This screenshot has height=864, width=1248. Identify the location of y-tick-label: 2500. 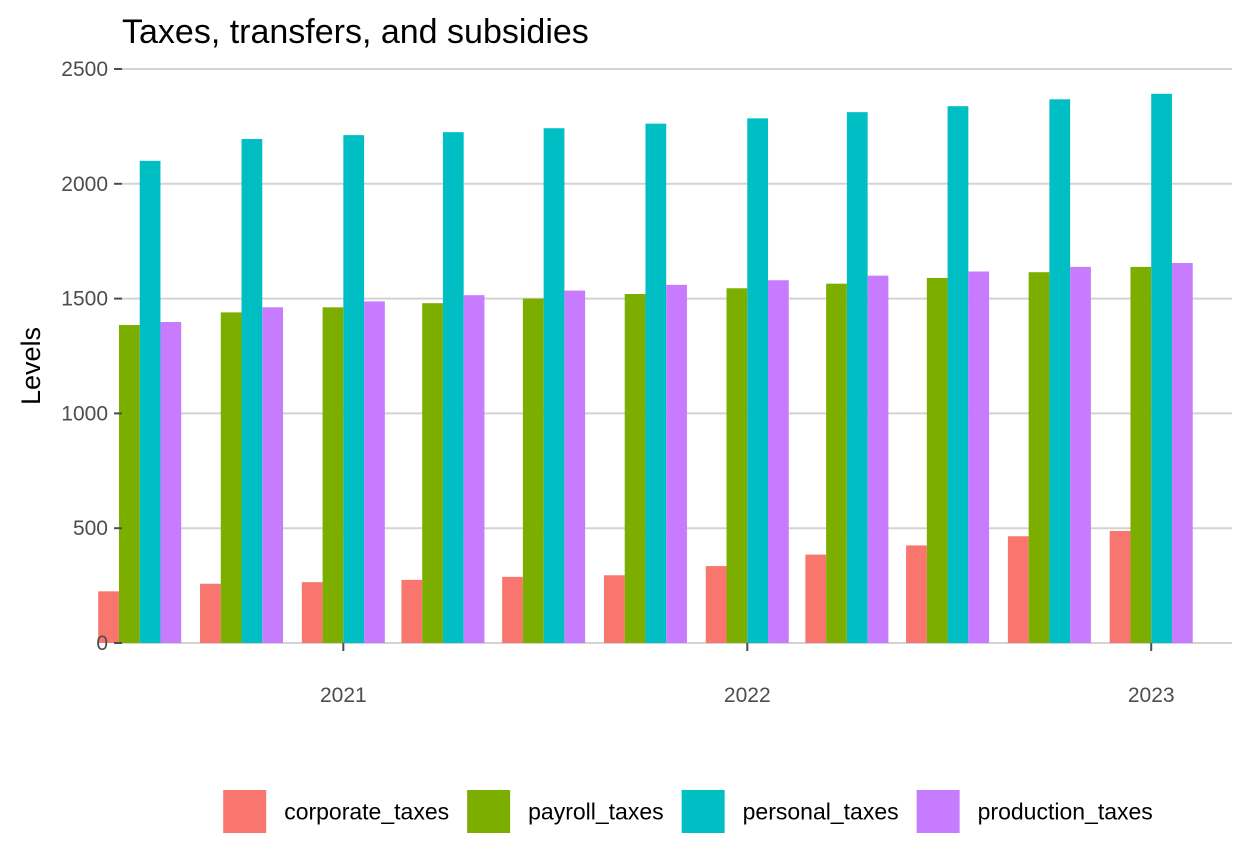
(84, 69).